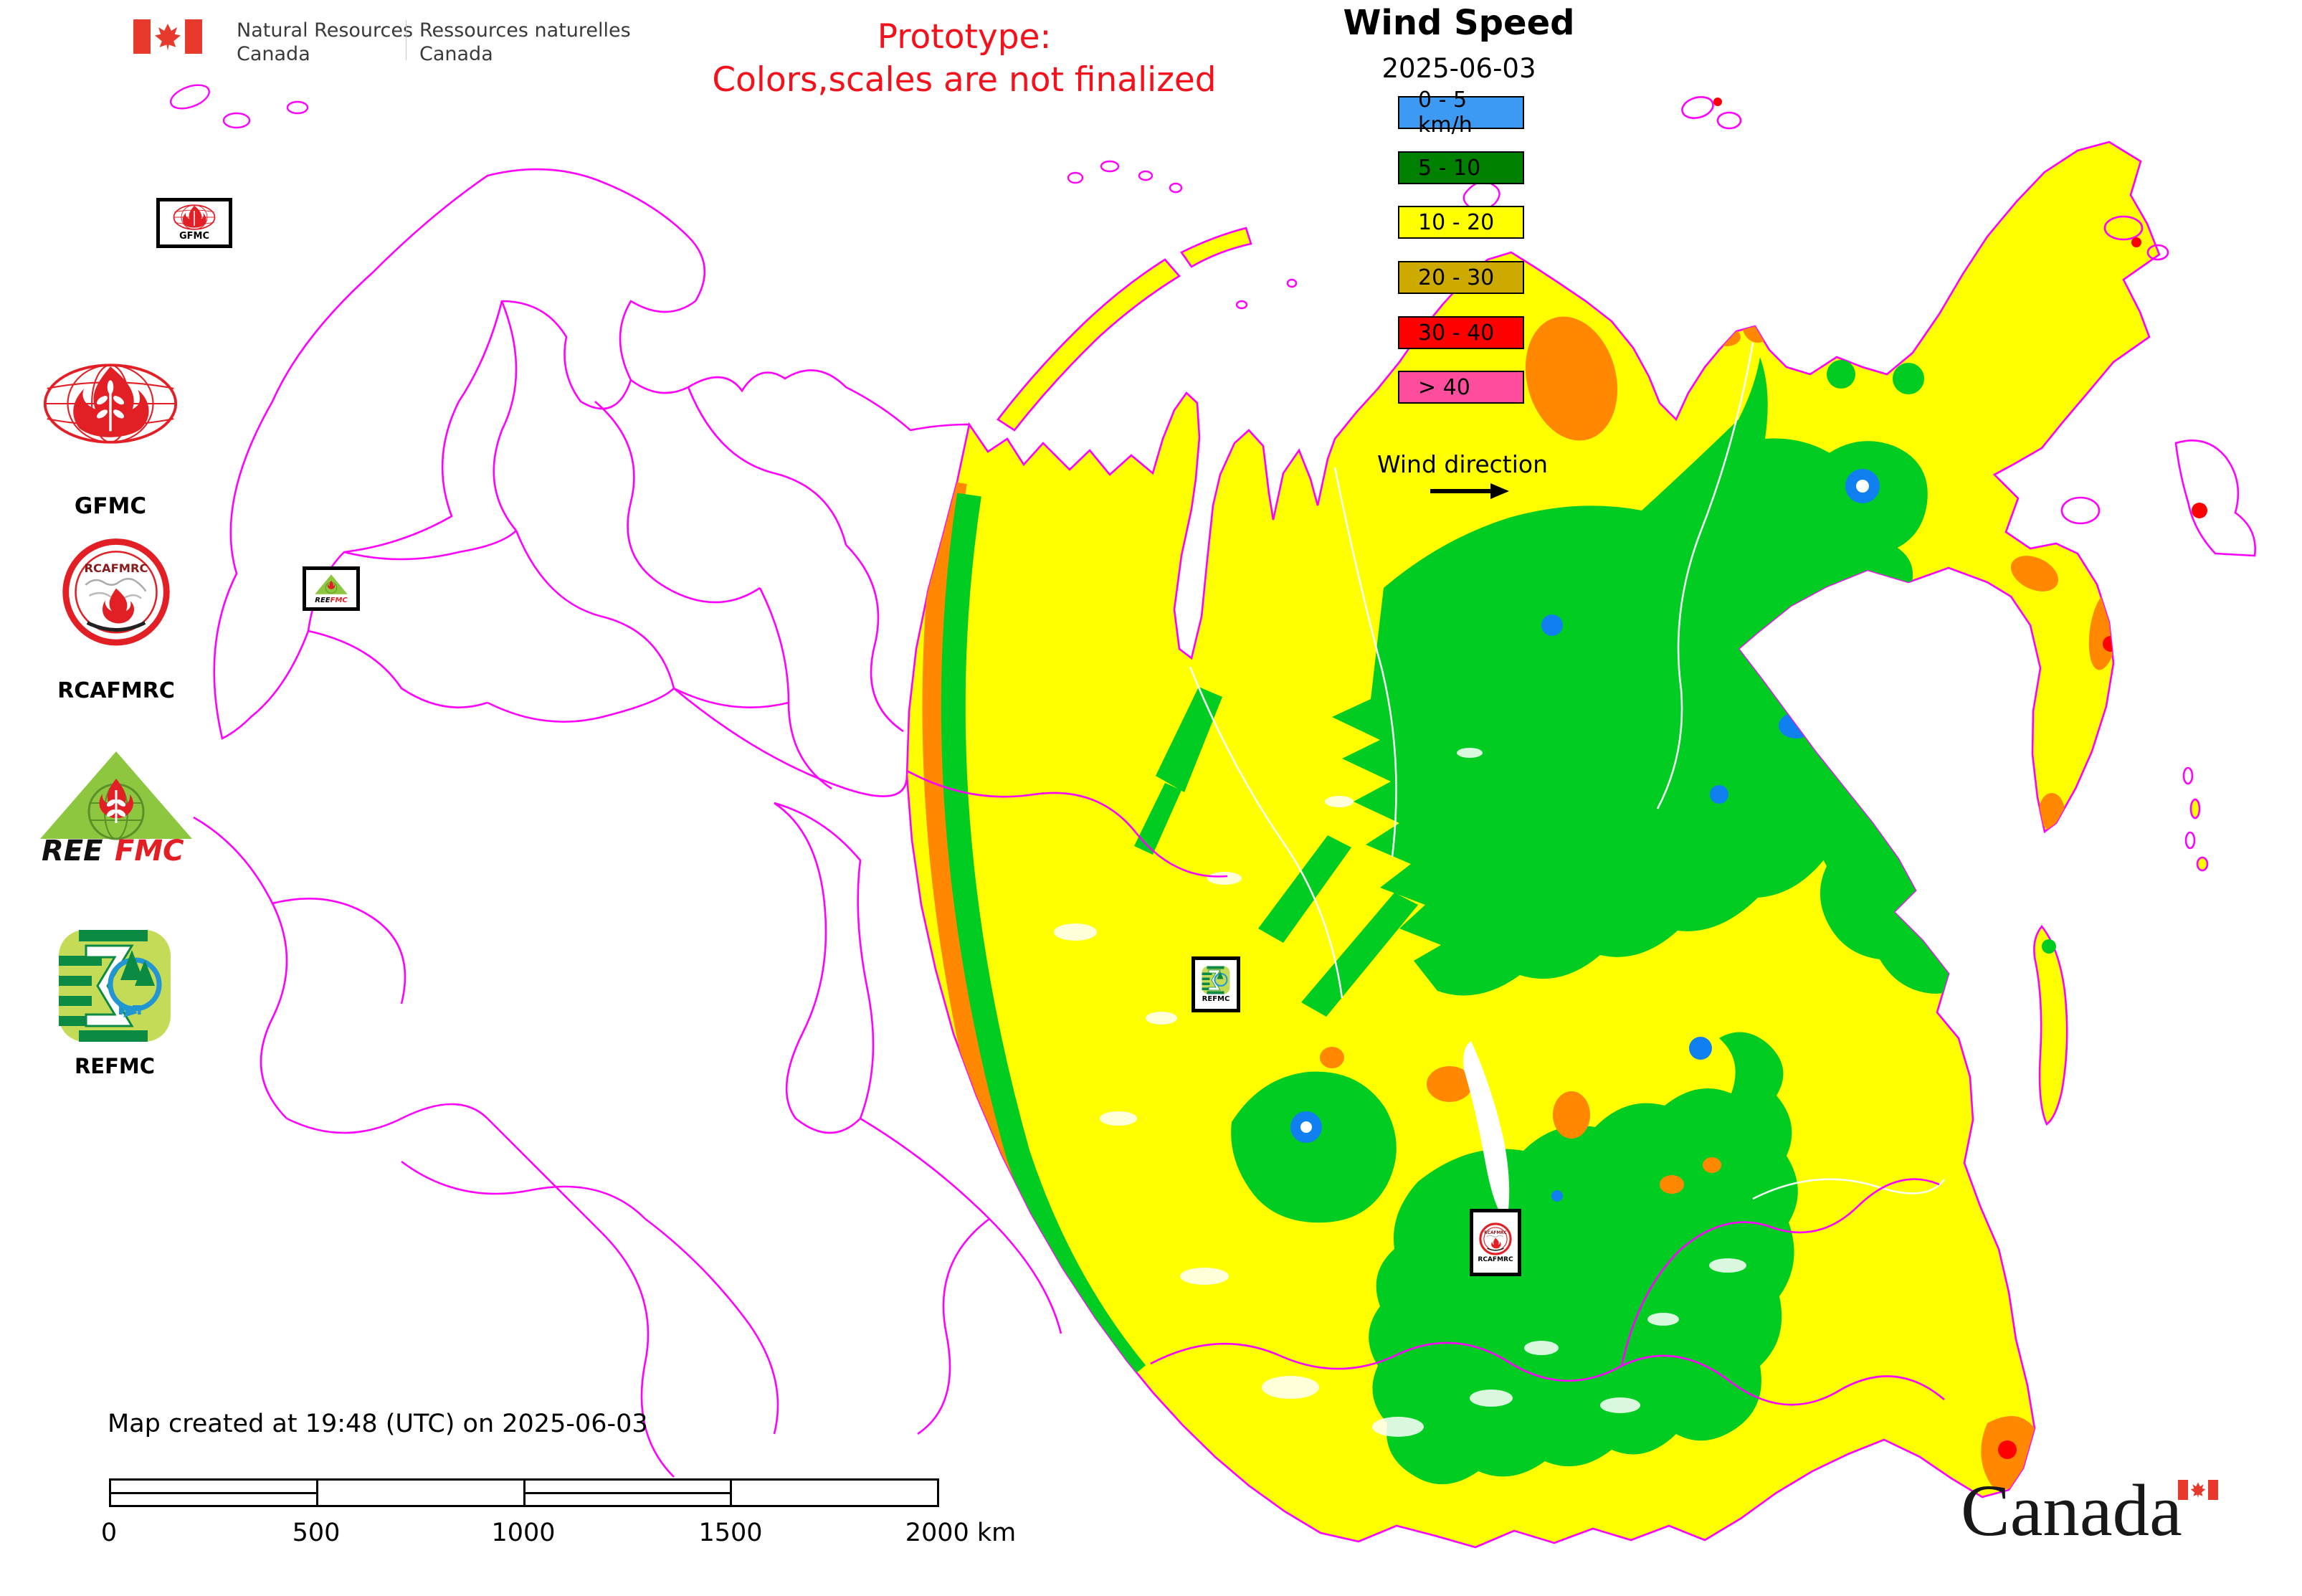 The width and height of the screenshot is (2302, 1596). Describe the element at coordinates (525, 43) in the screenshot. I see `nrcan-signature-fr: Ressources naturelles Canada` at that location.